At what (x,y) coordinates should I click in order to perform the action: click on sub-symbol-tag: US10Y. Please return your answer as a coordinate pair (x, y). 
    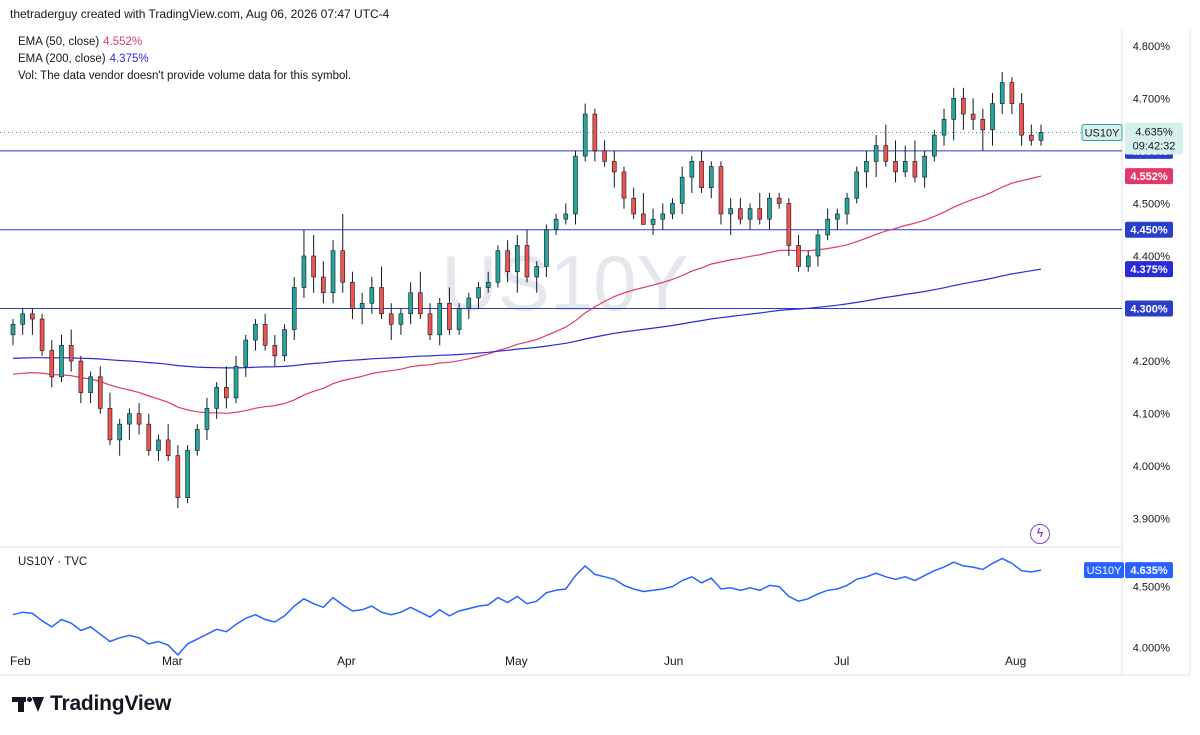
    Looking at the image, I should click on (1105, 571).